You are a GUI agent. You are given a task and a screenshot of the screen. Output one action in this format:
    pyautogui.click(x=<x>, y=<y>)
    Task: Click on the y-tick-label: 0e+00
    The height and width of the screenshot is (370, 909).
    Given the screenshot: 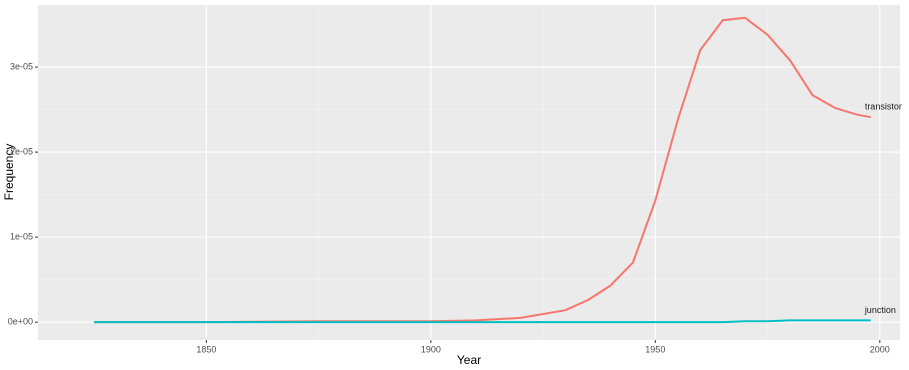 What is the action you would take?
    pyautogui.click(x=20, y=322)
    